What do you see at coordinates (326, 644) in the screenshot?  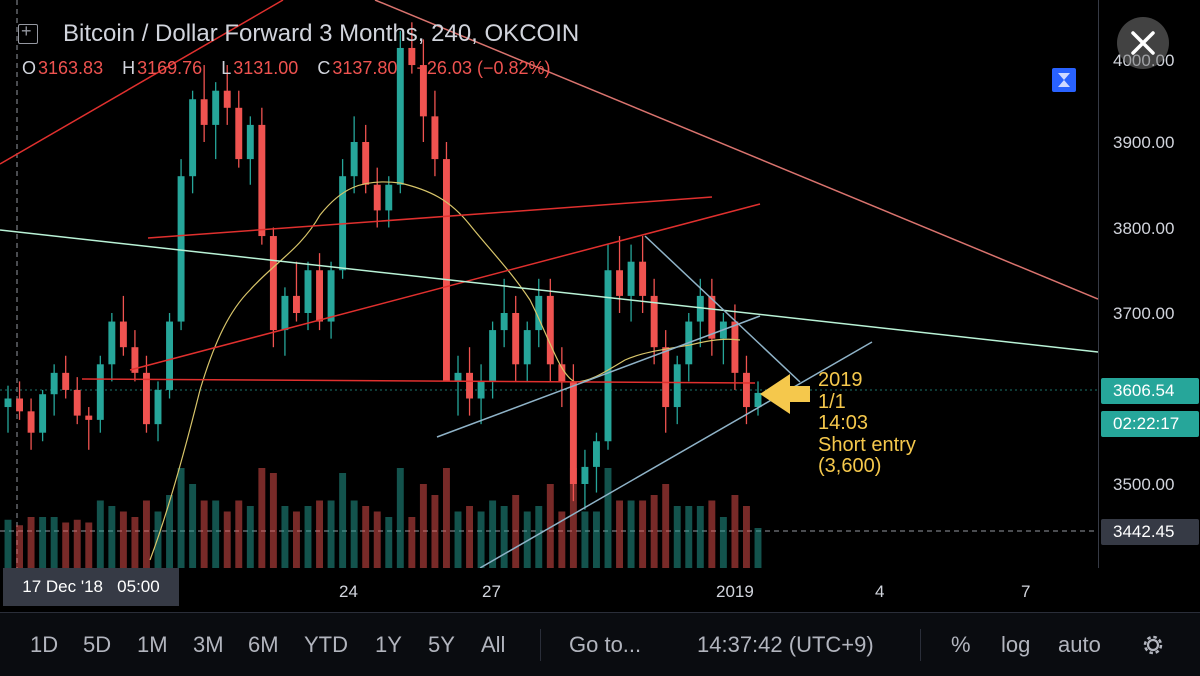 I see `range-ytd-button: YTD` at bounding box center [326, 644].